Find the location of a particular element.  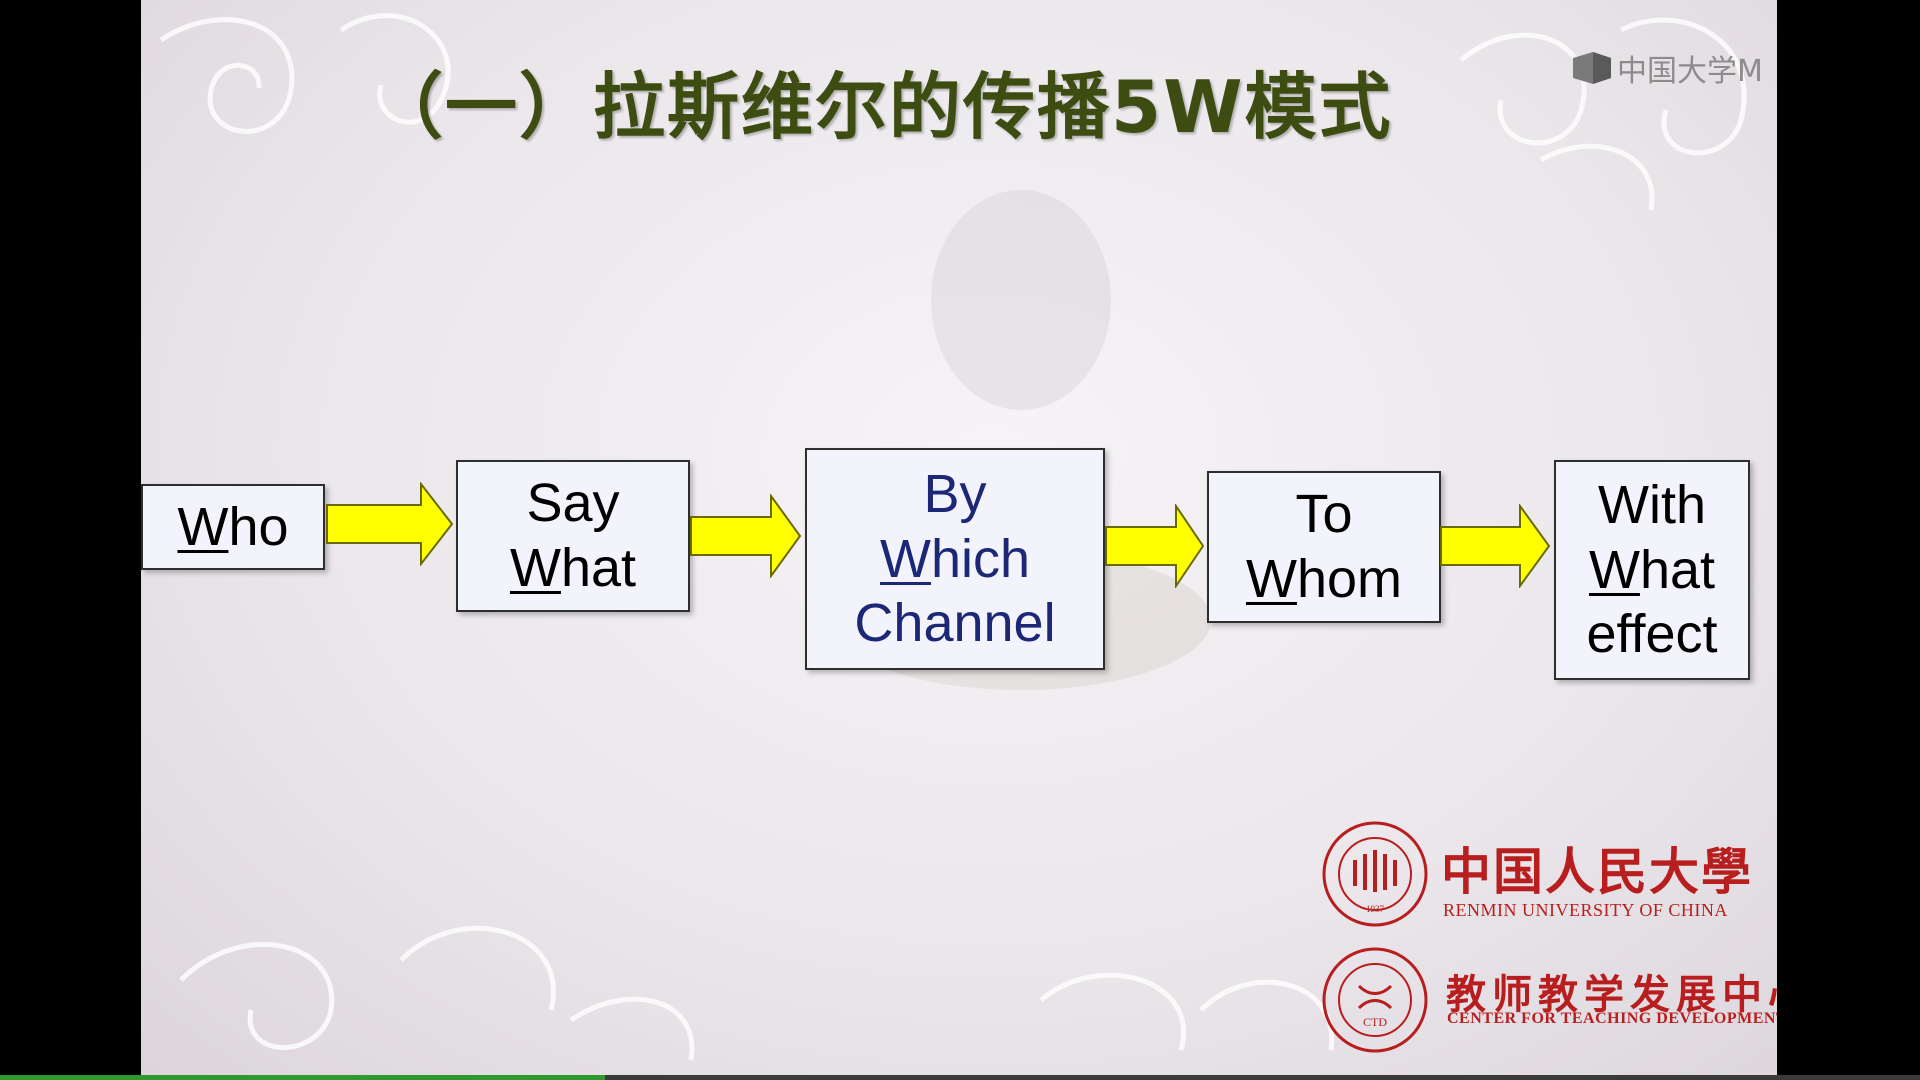

ctd-chinese-name: 教师教学发展中心 is located at coordinates (1611, 994).